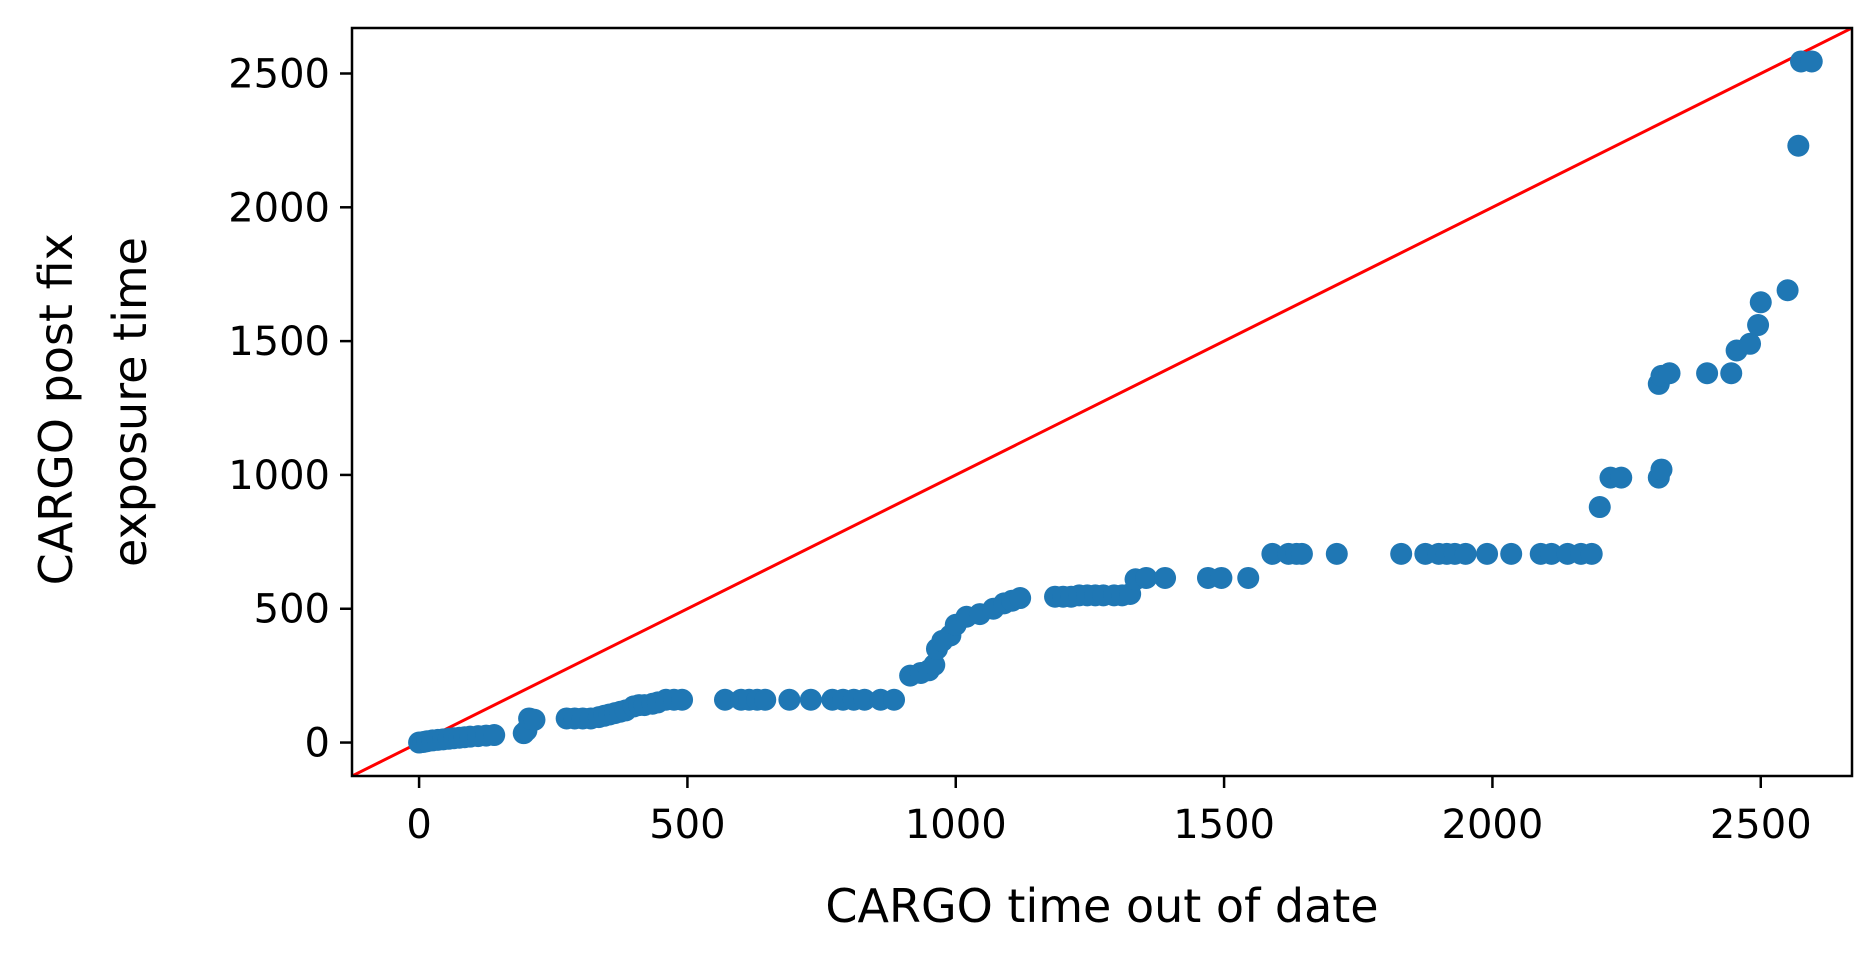 This screenshot has height=963, width=1866. What do you see at coordinates (290, 409) in the screenshot?
I see `y-axis: 0 500 1000 1500 2000 2500` at bounding box center [290, 409].